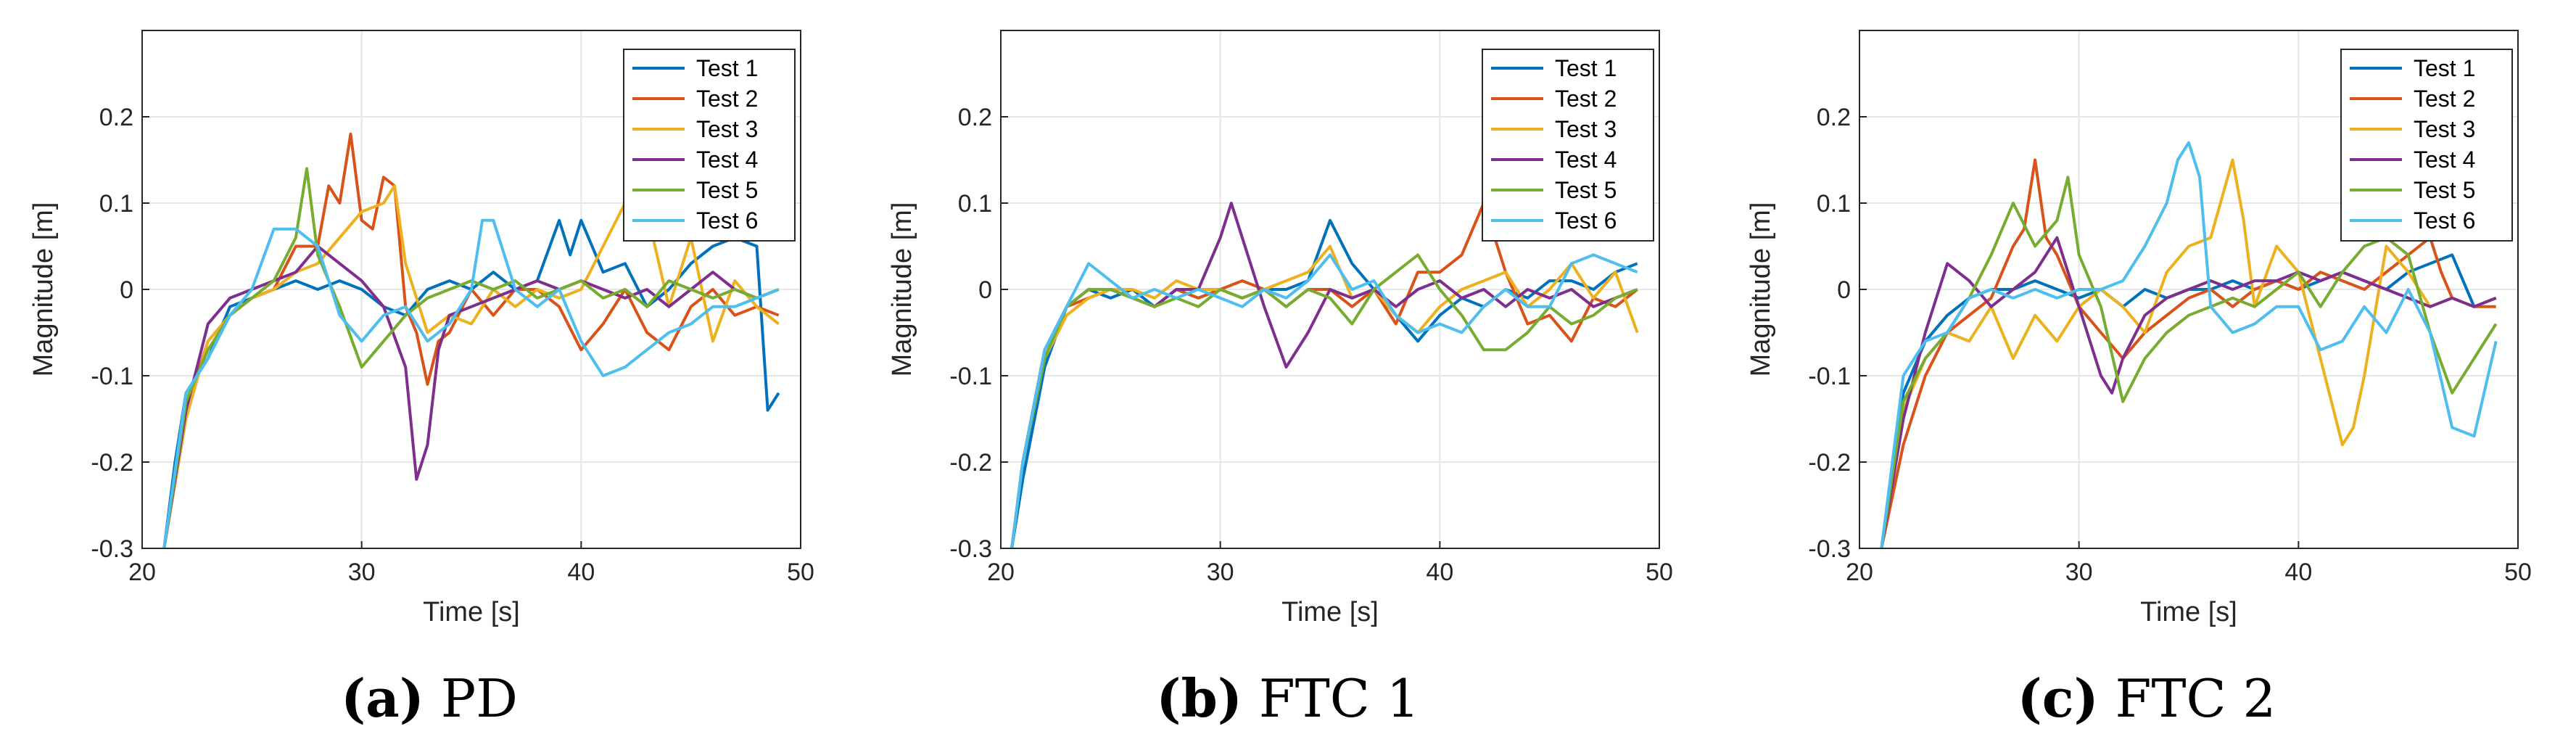 This screenshot has width=2576, height=750. Describe the element at coordinates (479, 698) in the screenshot. I see `caption-text-a: PD` at that location.